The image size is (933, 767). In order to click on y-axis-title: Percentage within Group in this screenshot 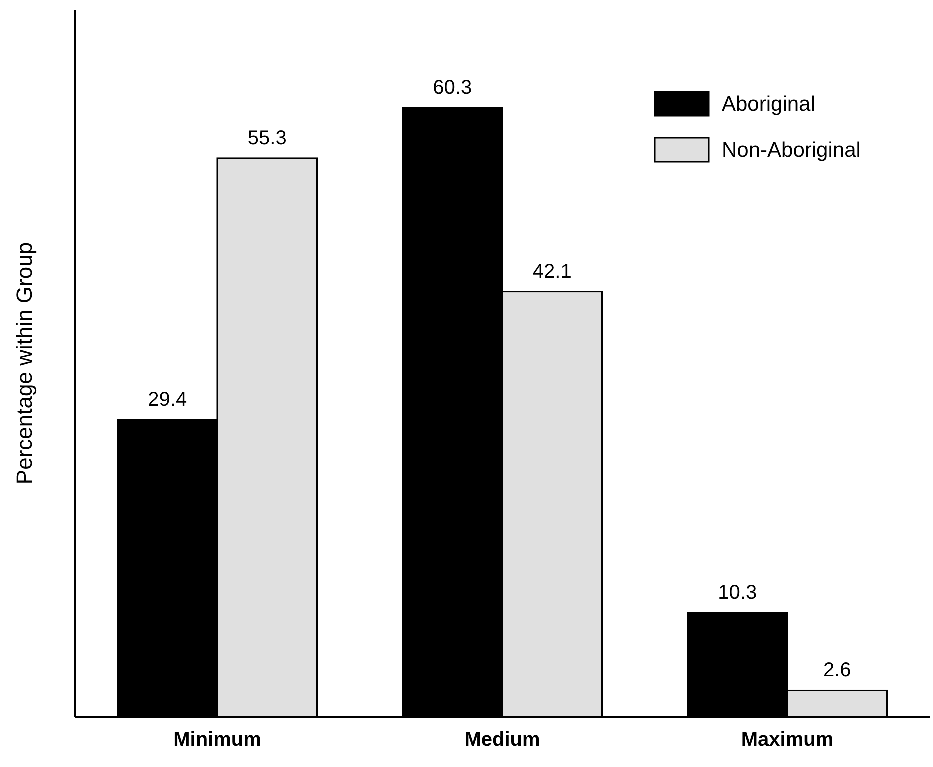, I will do `click(24, 363)`.